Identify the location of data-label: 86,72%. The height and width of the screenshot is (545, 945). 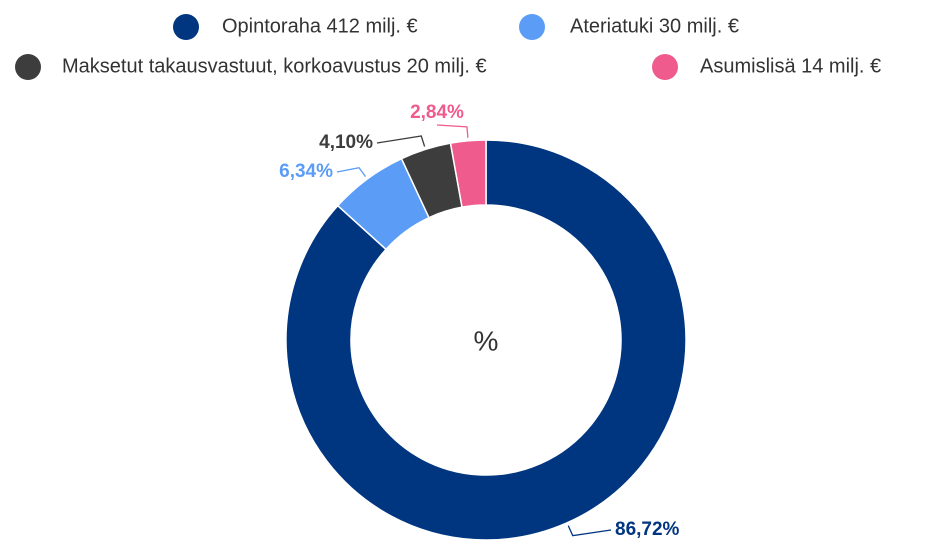
(647, 529).